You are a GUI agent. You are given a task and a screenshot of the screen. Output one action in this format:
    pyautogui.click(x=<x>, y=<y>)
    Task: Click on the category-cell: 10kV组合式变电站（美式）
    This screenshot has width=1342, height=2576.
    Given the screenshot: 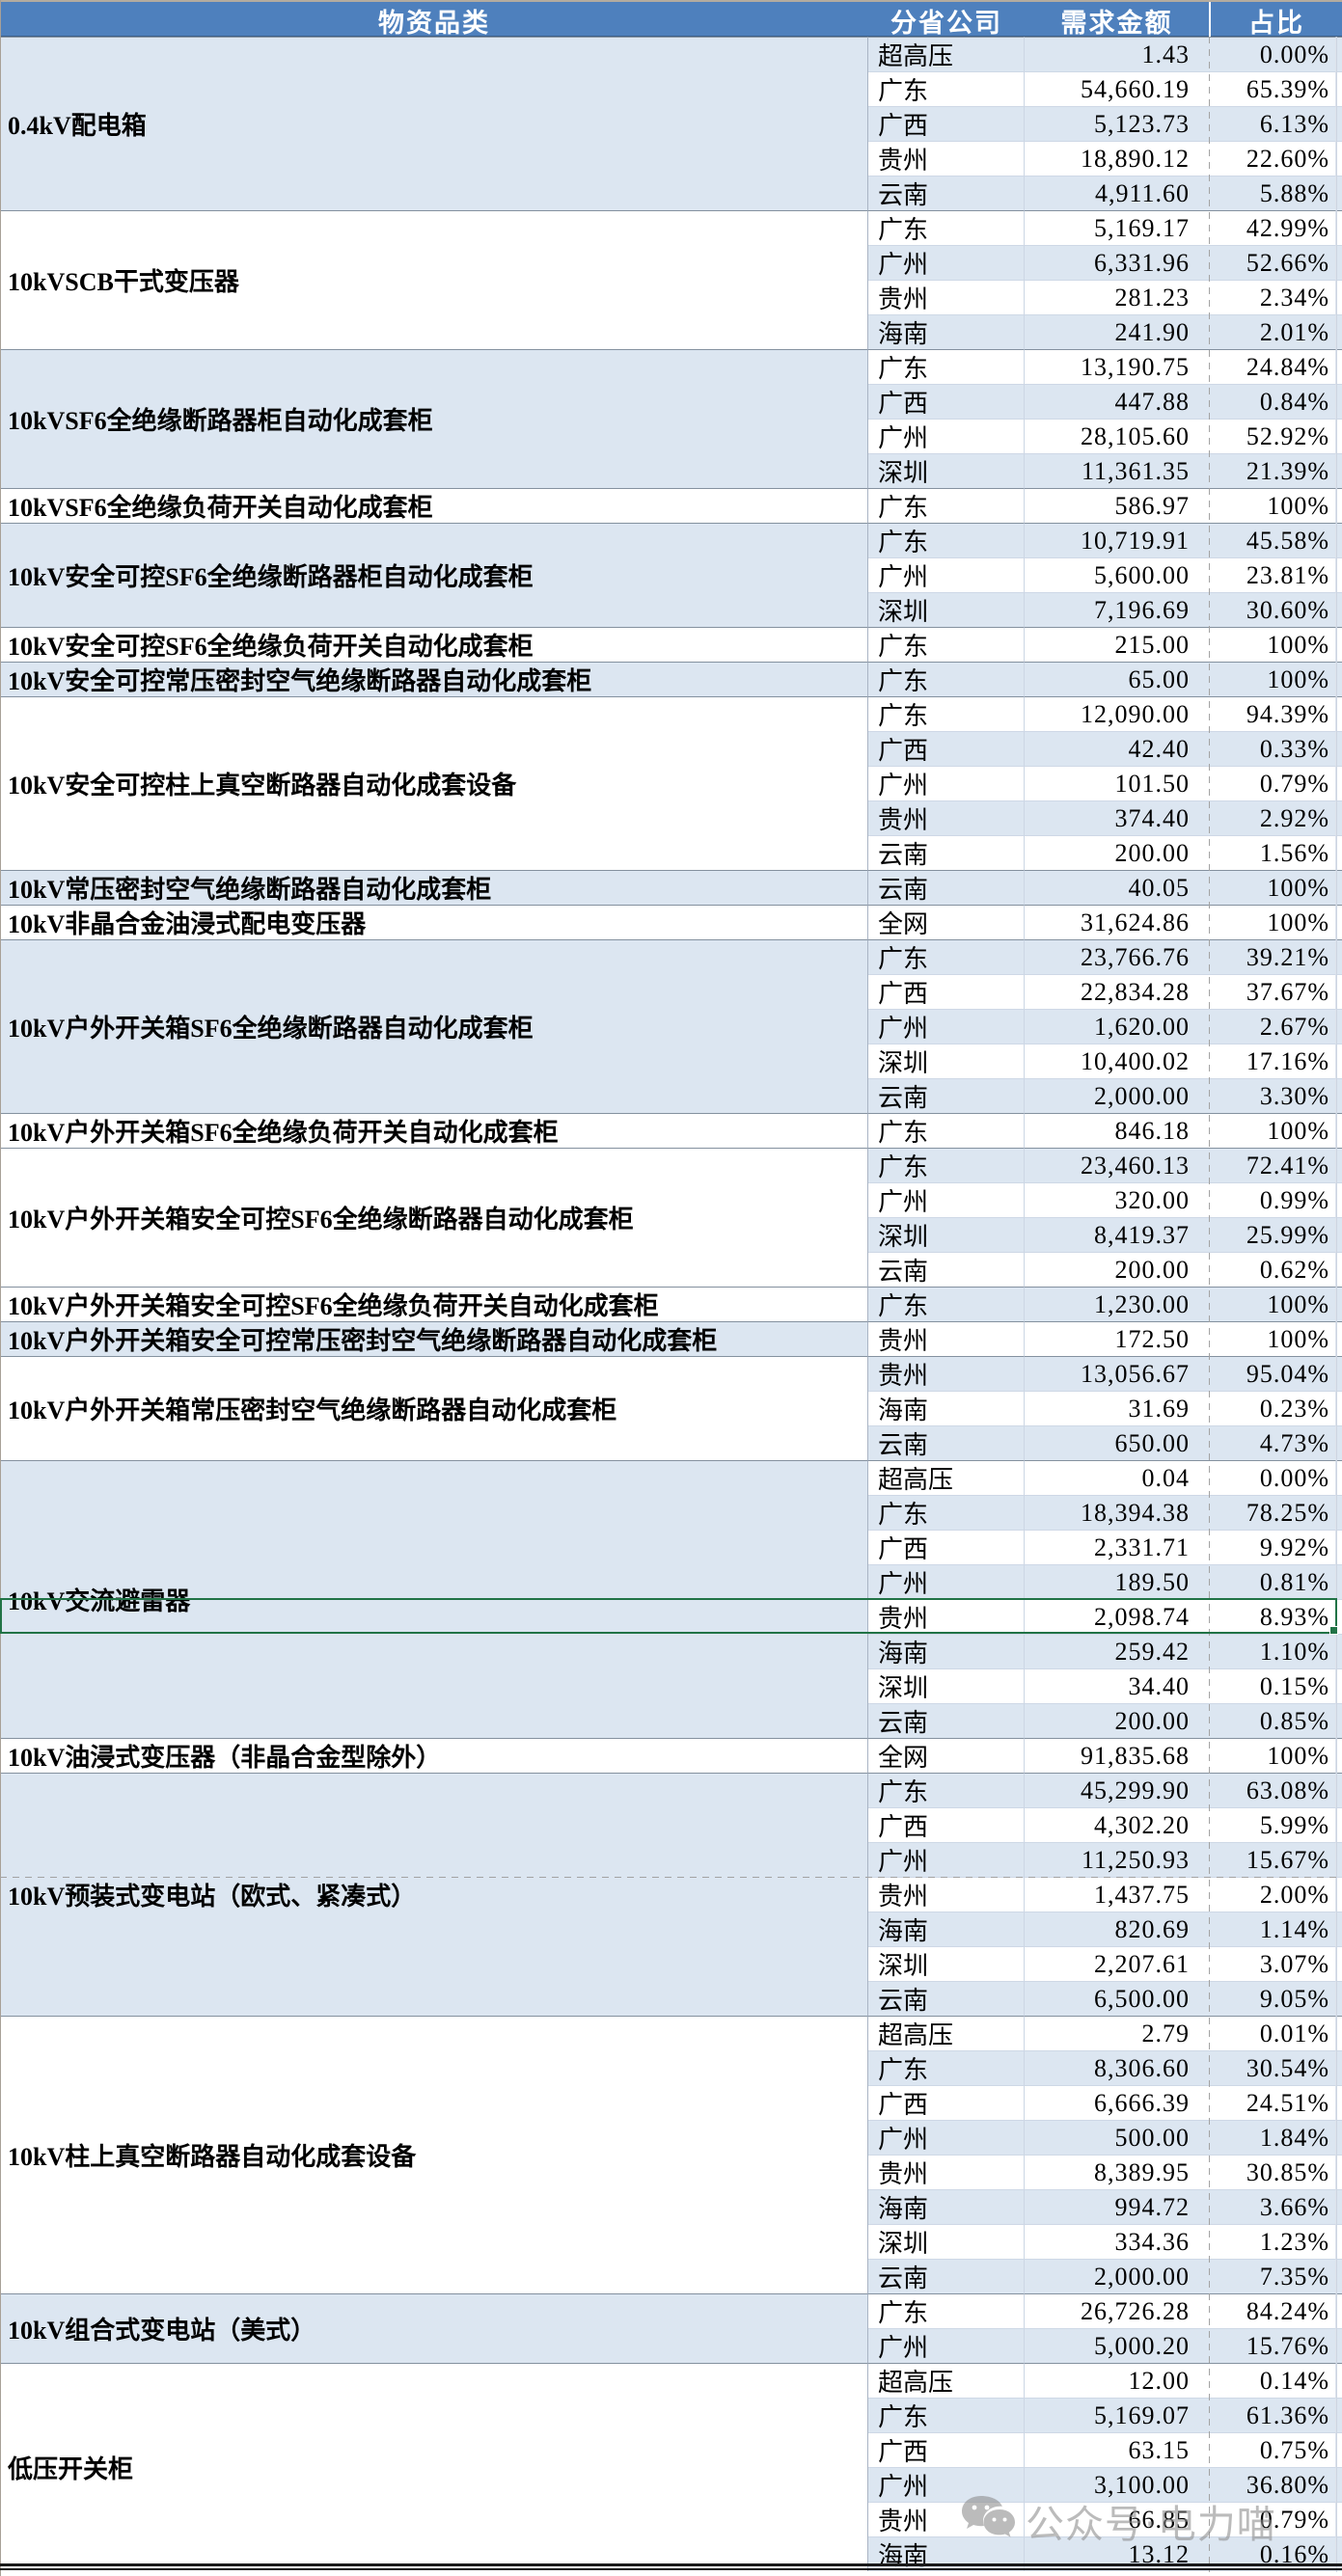 What is the action you would take?
    pyautogui.click(x=434, y=2328)
    